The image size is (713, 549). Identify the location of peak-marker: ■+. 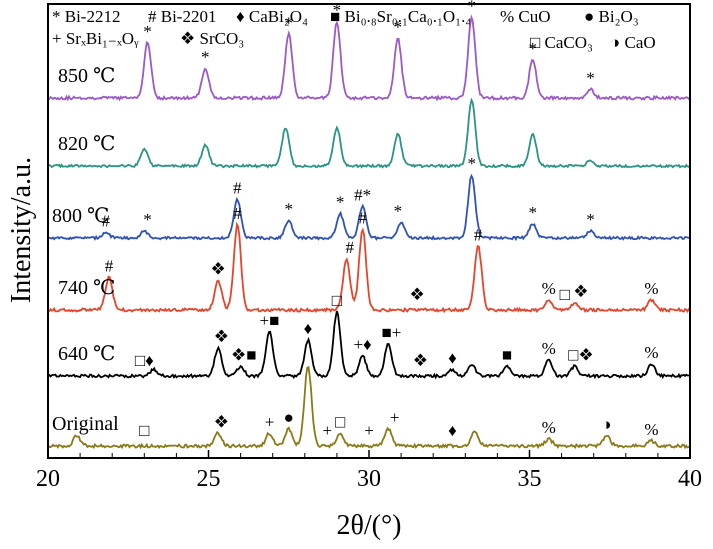
(392, 332).